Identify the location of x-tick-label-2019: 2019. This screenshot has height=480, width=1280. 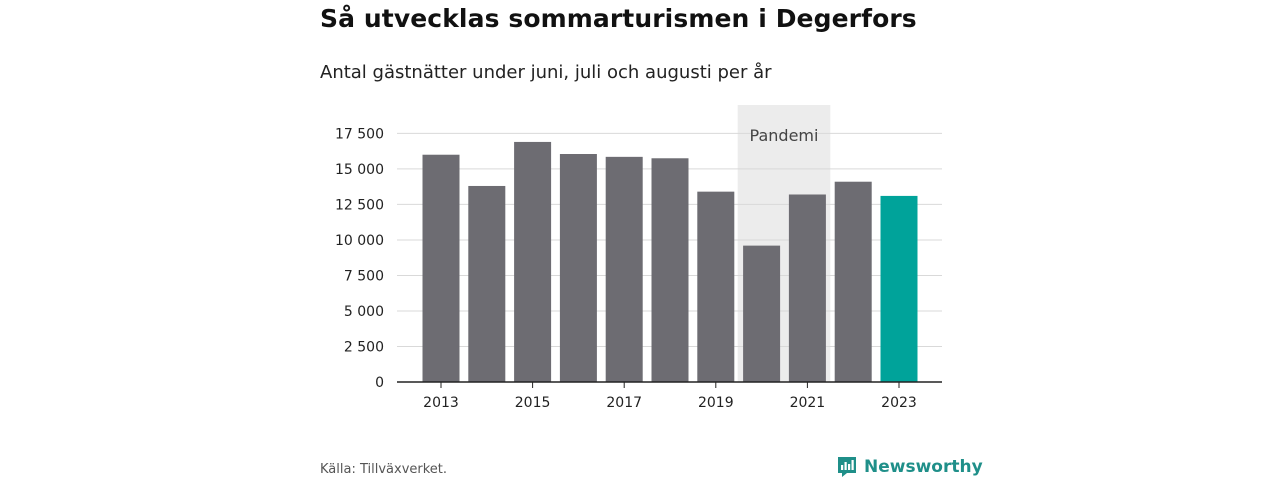
(716, 403).